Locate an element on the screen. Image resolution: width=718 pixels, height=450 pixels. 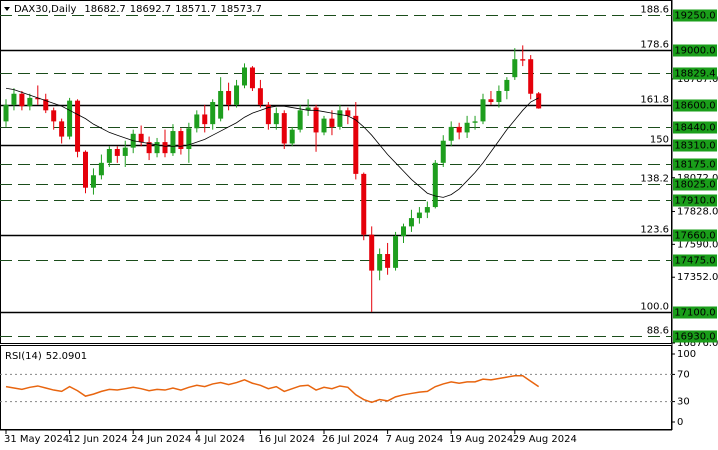
level-label: 17100.0 is located at coordinates (694, 313).